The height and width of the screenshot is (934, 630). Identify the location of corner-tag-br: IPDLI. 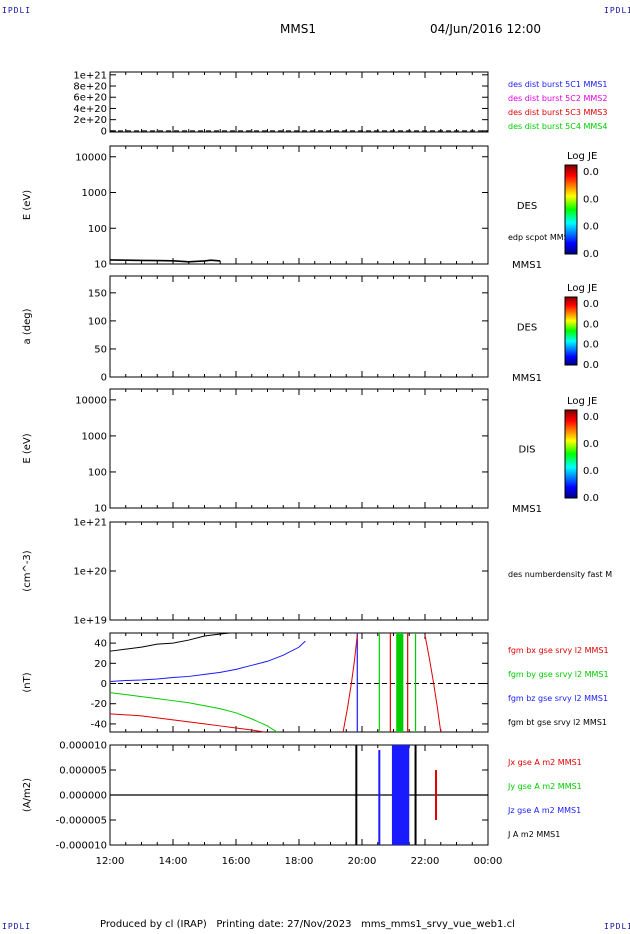
(617, 926).